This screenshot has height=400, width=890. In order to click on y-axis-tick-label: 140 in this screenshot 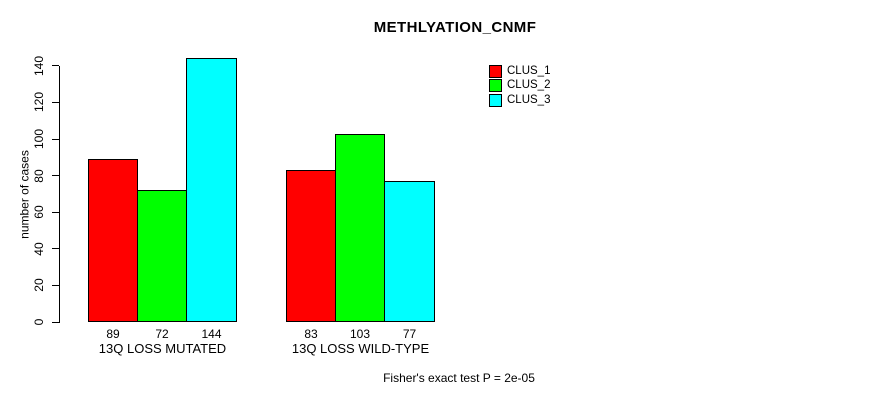, I will do `click(39, 65)`.